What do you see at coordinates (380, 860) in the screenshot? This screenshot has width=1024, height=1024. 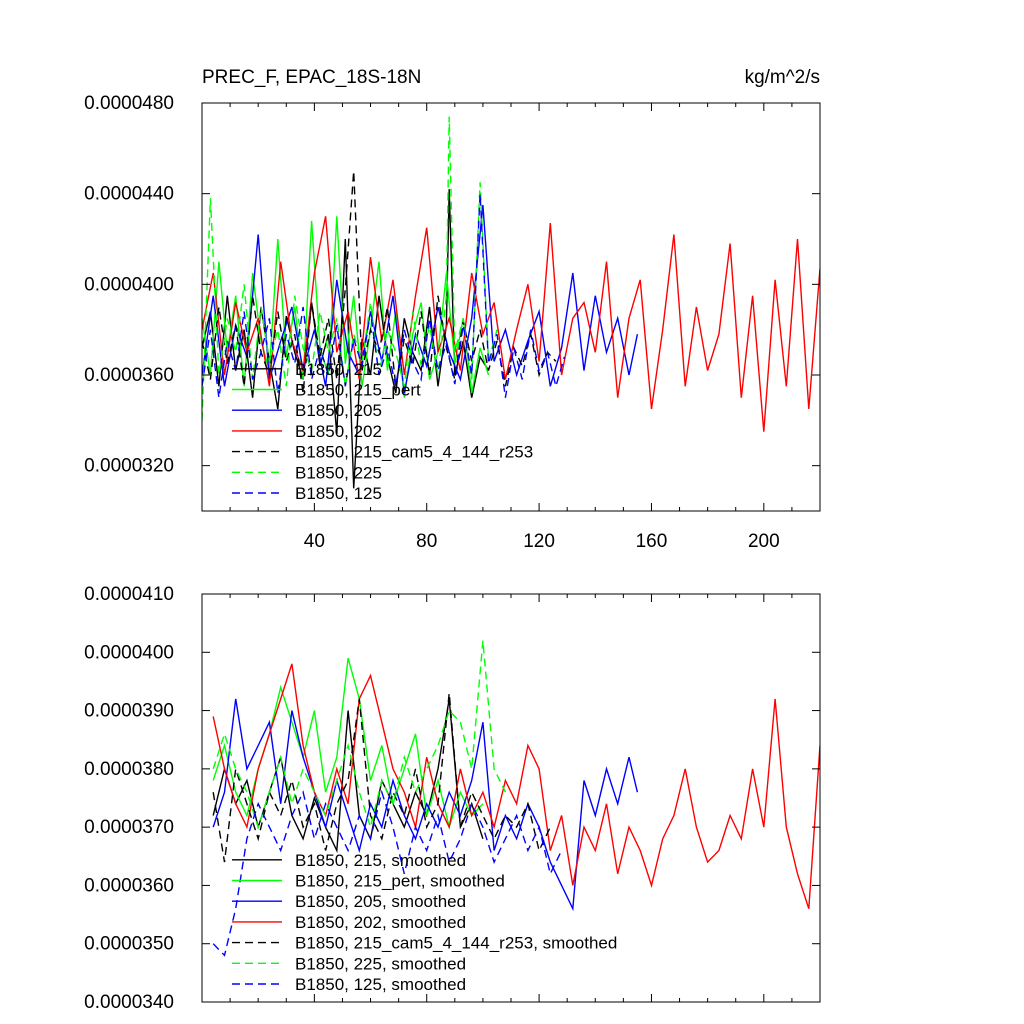 I see `bottom-legend-label: B1850, 215, smoothed` at bounding box center [380, 860].